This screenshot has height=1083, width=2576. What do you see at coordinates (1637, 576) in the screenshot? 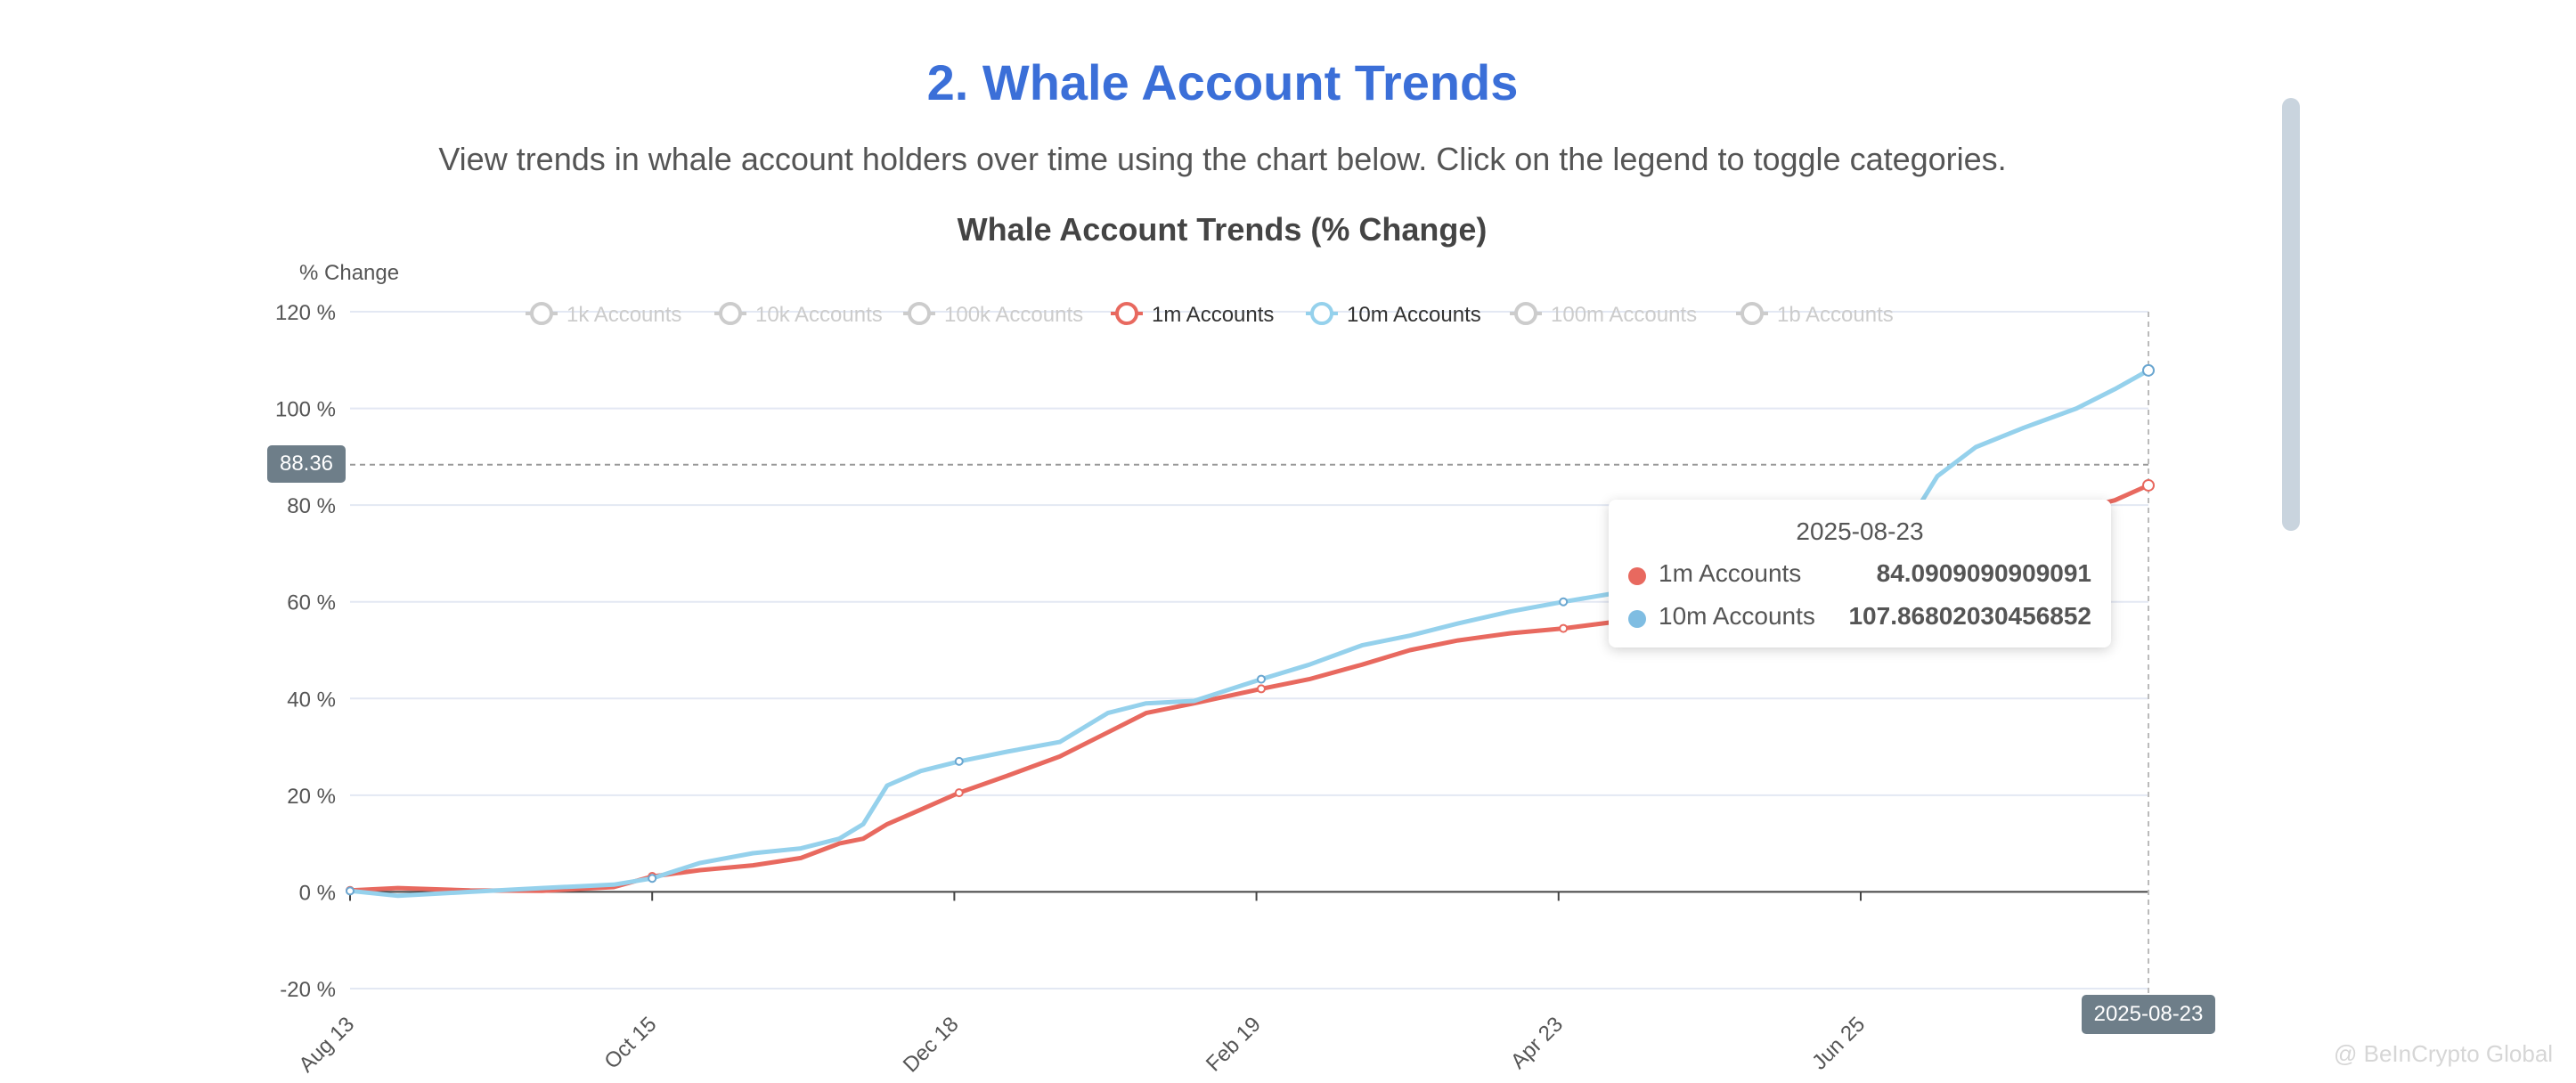
I see `red-dot-icon` at bounding box center [1637, 576].